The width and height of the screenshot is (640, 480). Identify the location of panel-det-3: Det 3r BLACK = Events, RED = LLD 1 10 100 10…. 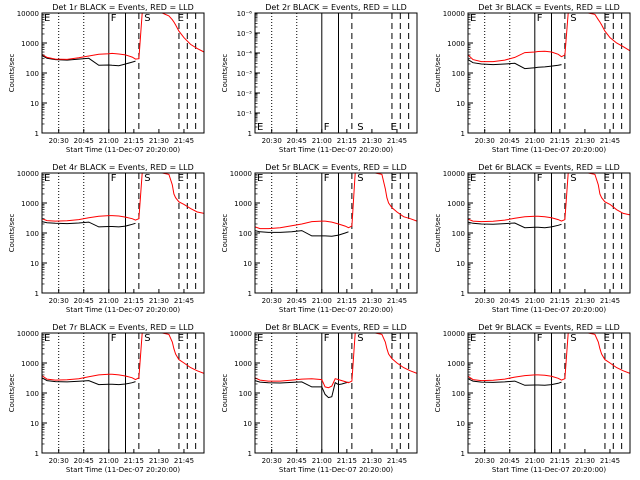
(532, 78).